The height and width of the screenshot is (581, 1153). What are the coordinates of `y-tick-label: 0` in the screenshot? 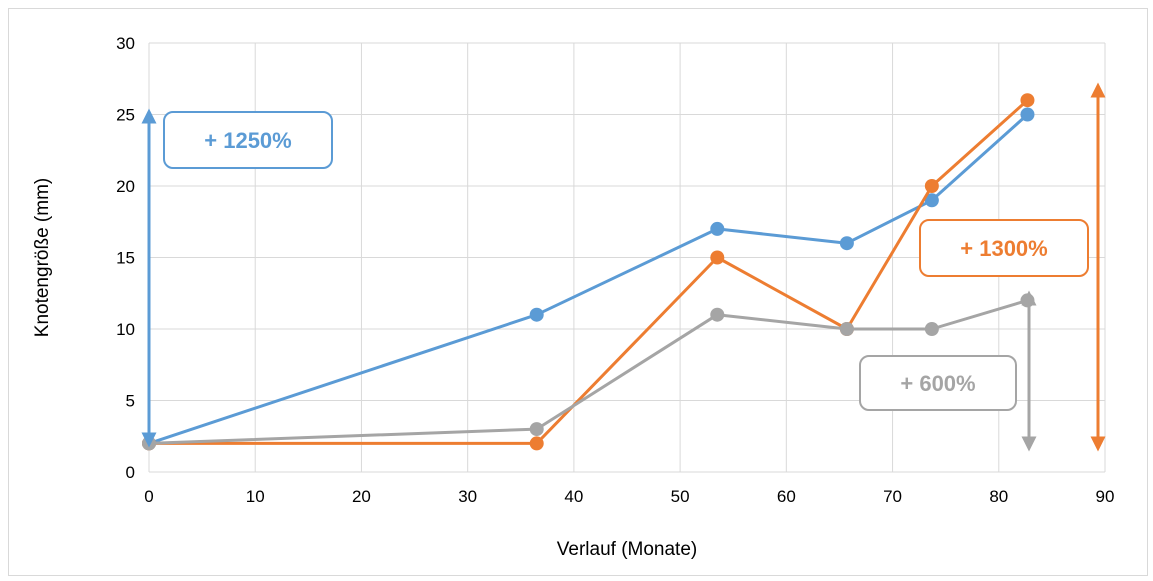 It's located at (130, 472).